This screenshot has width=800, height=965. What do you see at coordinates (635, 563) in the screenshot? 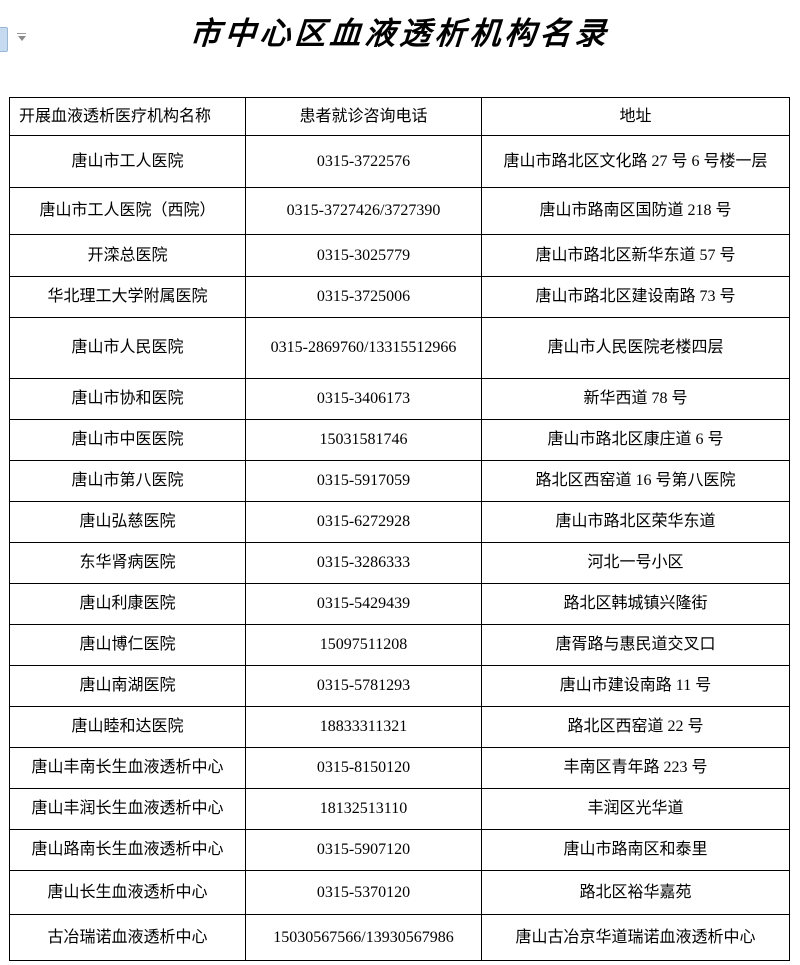
I see `address-cell: 河北一号小区` at bounding box center [635, 563].